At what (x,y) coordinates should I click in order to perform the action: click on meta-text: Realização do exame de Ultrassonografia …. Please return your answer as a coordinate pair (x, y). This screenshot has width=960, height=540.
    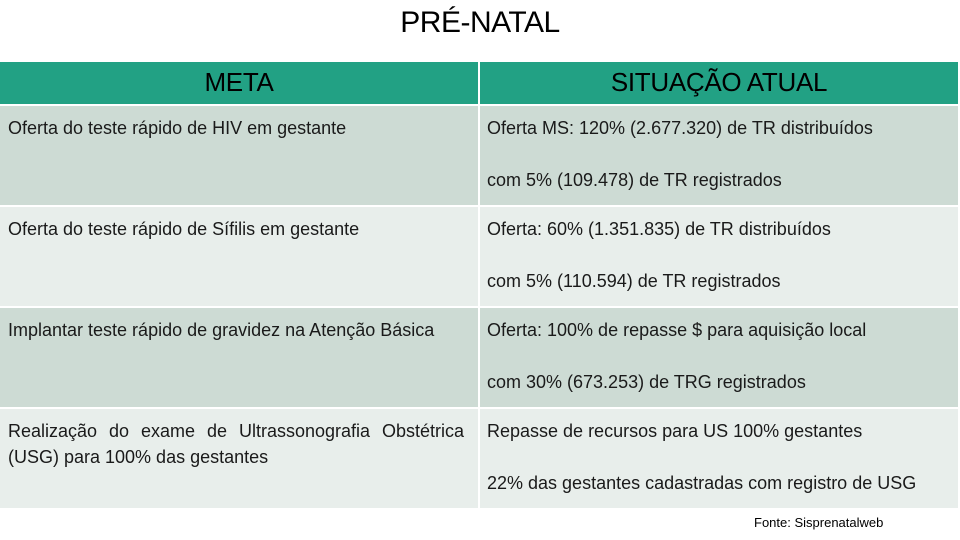
    Looking at the image, I should click on (236, 444).